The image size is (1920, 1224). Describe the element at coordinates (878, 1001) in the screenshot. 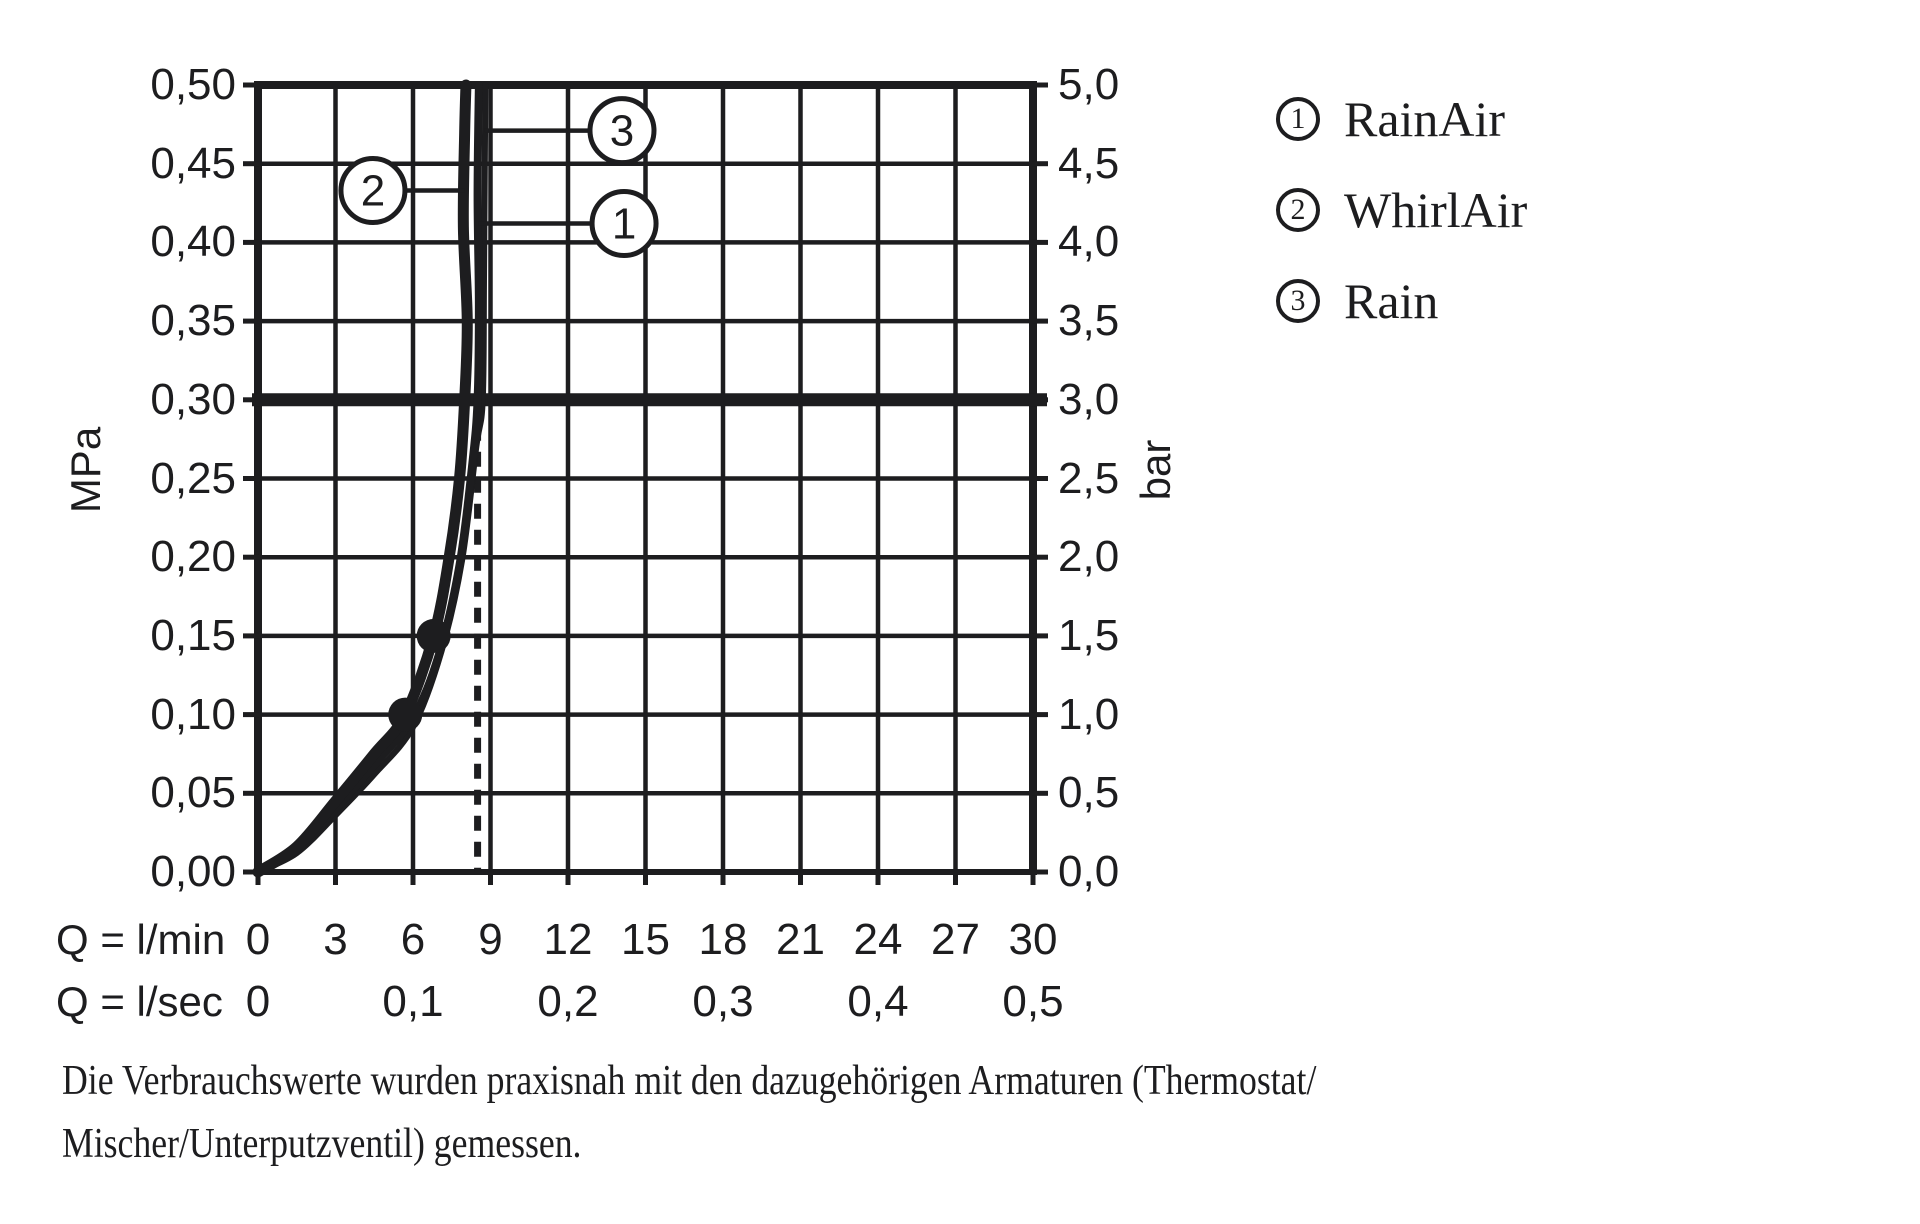

I see `x-secondary-tick-label: 0,4` at that location.